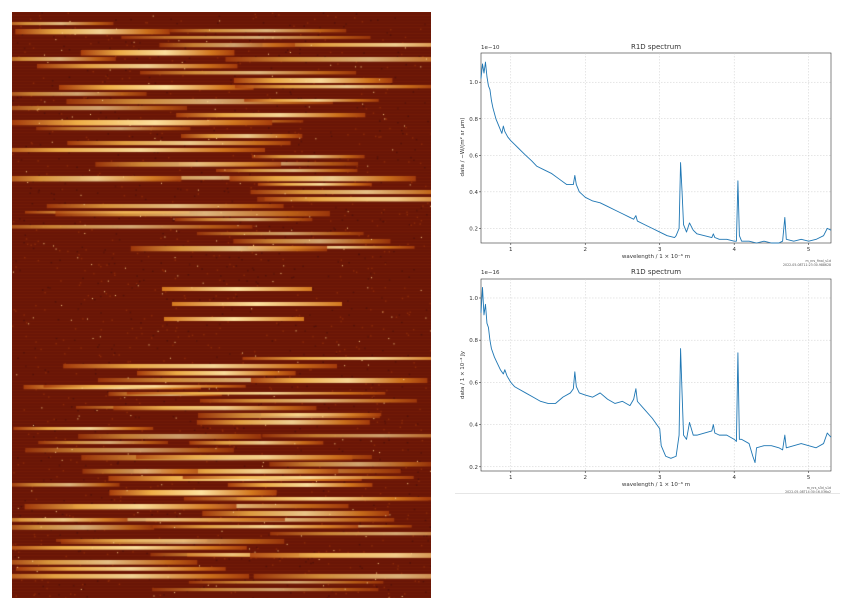  What do you see at coordinates (490, 48) in the screenshot?
I see `chart-1-scale-note: 1e−10` at bounding box center [490, 48].